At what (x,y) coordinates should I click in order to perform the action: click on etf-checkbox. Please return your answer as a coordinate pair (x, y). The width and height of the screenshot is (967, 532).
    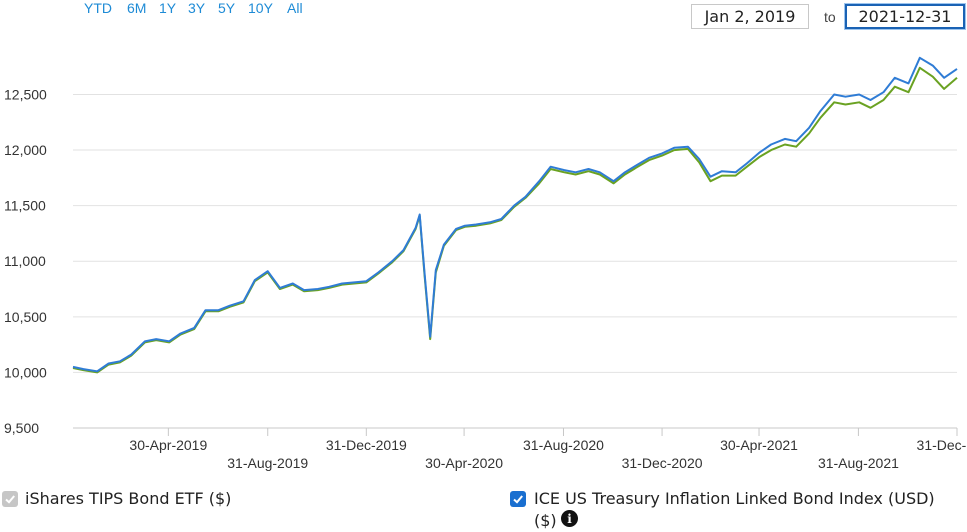
    Looking at the image, I should click on (10, 499).